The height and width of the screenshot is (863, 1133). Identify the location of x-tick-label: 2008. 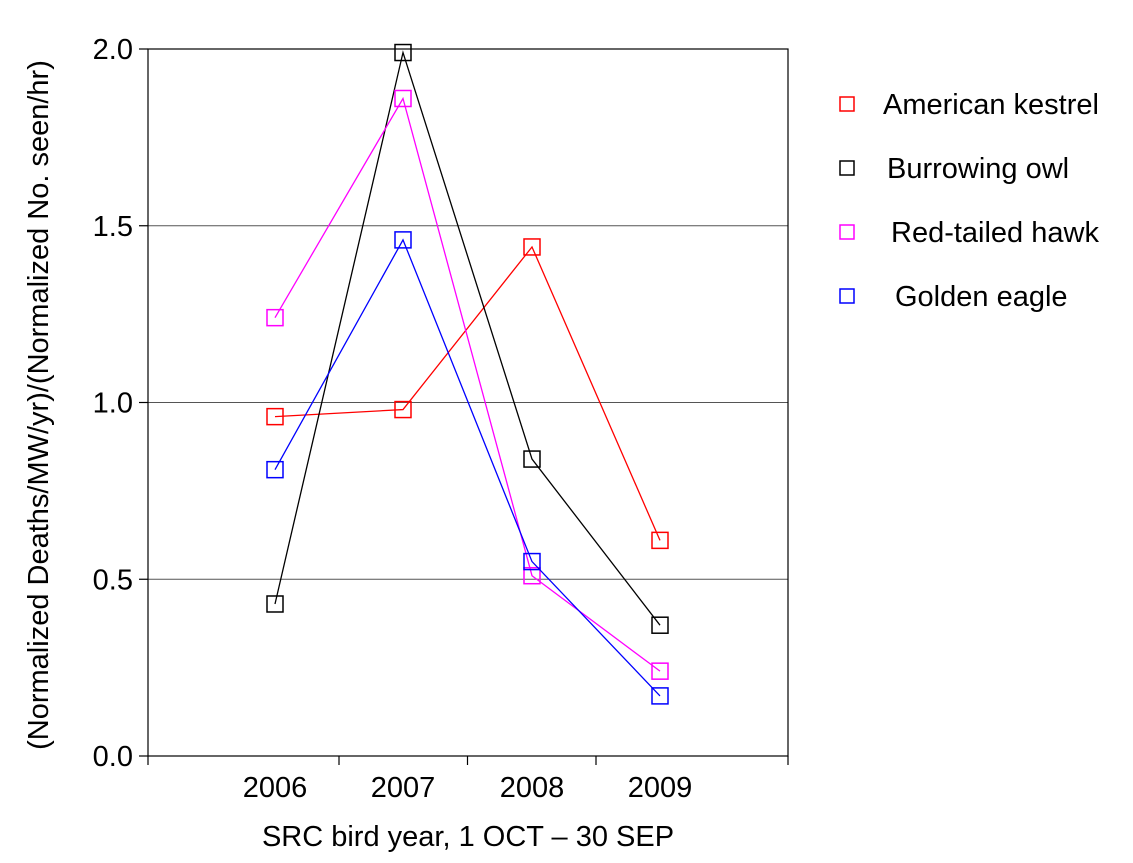
(532, 788).